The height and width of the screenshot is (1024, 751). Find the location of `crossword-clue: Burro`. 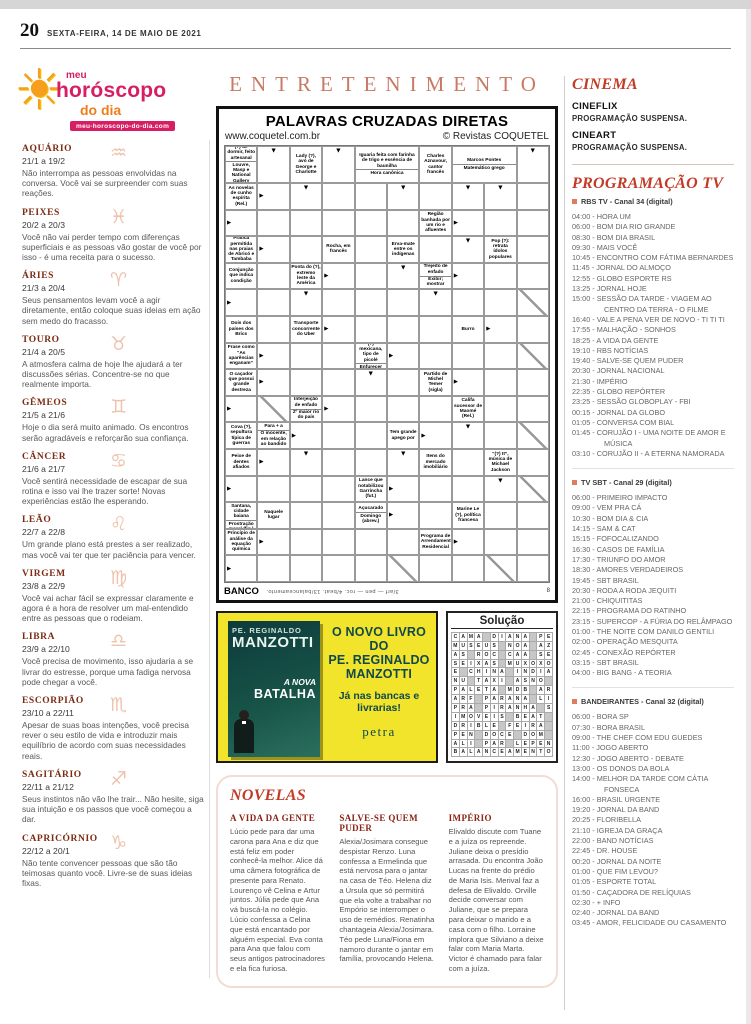

crossword-clue: Burro is located at coordinates (468, 329).